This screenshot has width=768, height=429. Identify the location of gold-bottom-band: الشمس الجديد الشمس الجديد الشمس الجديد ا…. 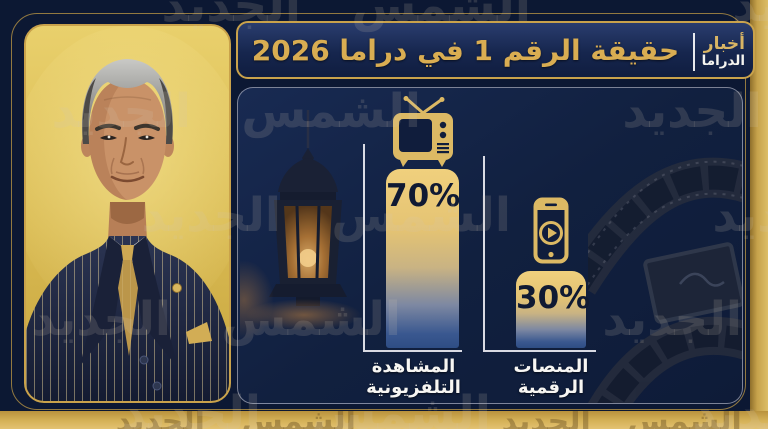
(384, 420).